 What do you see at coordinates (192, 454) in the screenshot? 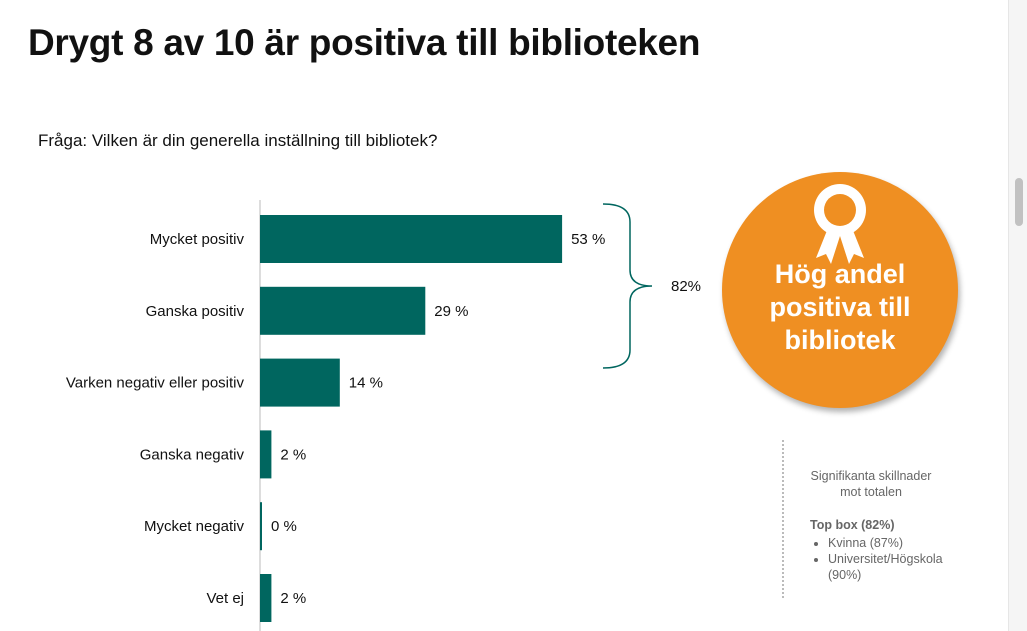
I see `category-label: Ganska negativ` at bounding box center [192, 454].